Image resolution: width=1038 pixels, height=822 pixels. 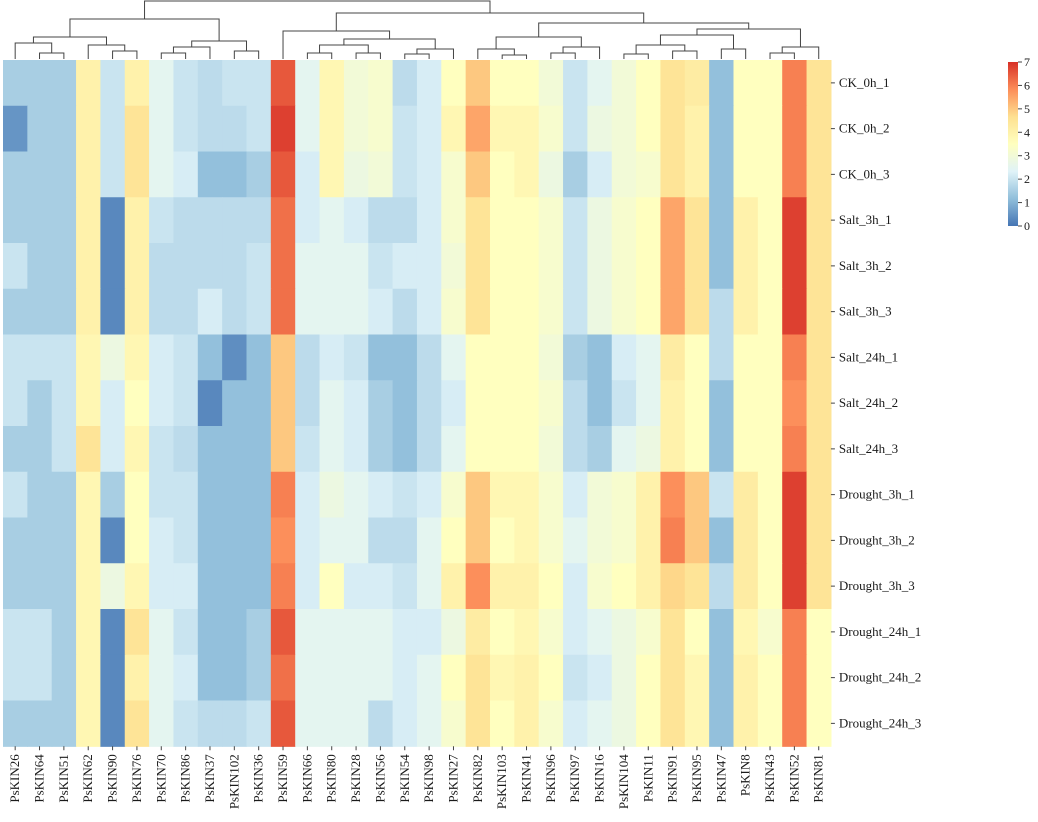 What do you see at coordinates (233, 781) in the screenshot?
I see `column-label: PsKIN102` at bounding box center [233, 781].